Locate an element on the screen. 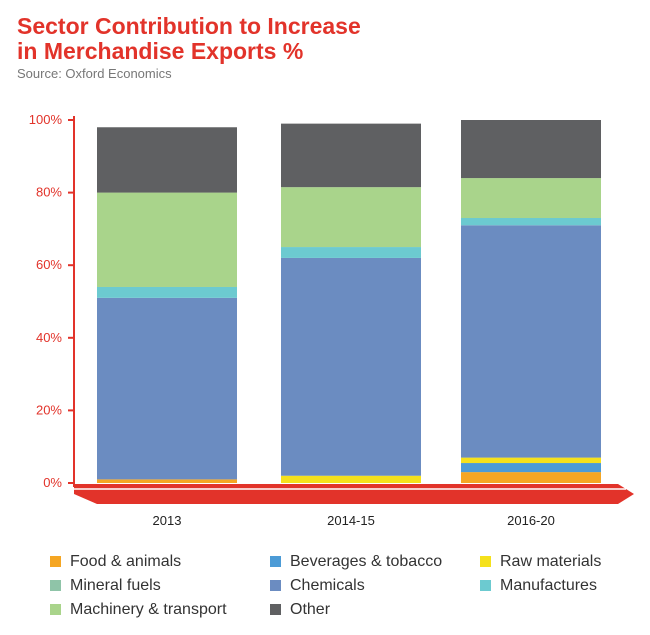 The height and width of the screenshot is (635, 650). y-tick-label: 60% is located at coordinates (49, 264).